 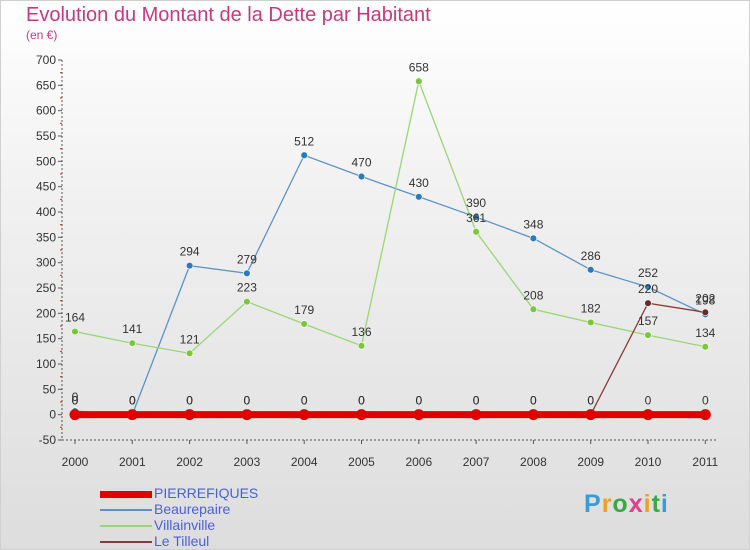 What do you see at coordinates (46, 85) in the screenshot?
I see `y-tick-label: 650` at bounding box center [46, 85].